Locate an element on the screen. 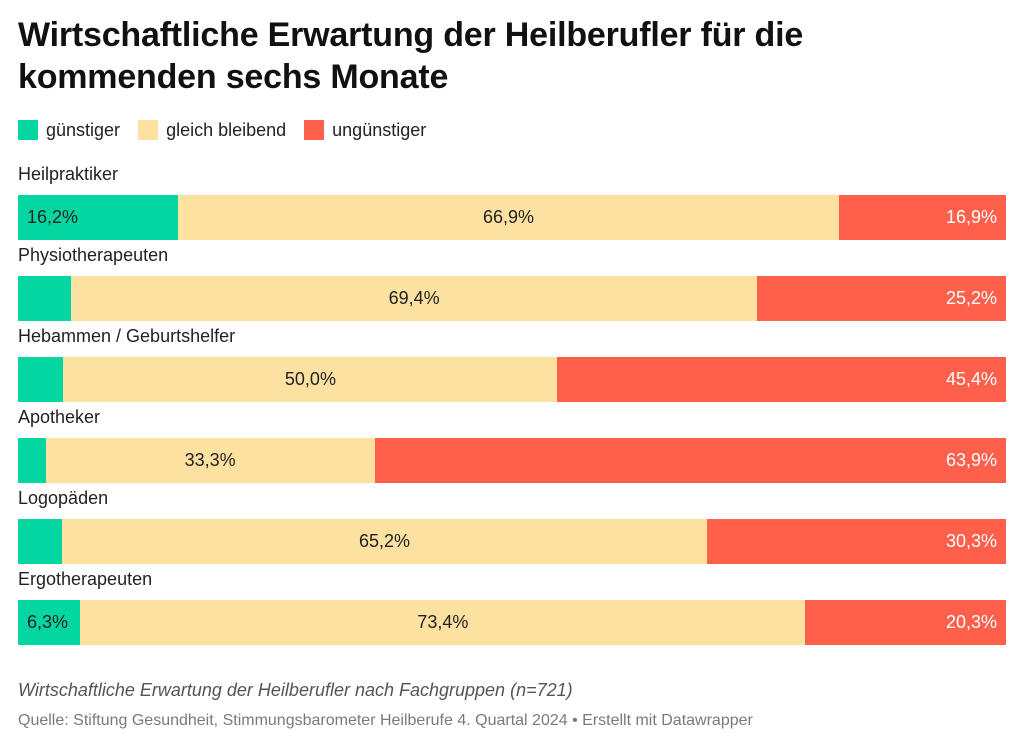 The width and height of the screenshot is (1024, 750). bar-row: Apotheker 33,3% 63,9% is located at coordinates (512, 443).